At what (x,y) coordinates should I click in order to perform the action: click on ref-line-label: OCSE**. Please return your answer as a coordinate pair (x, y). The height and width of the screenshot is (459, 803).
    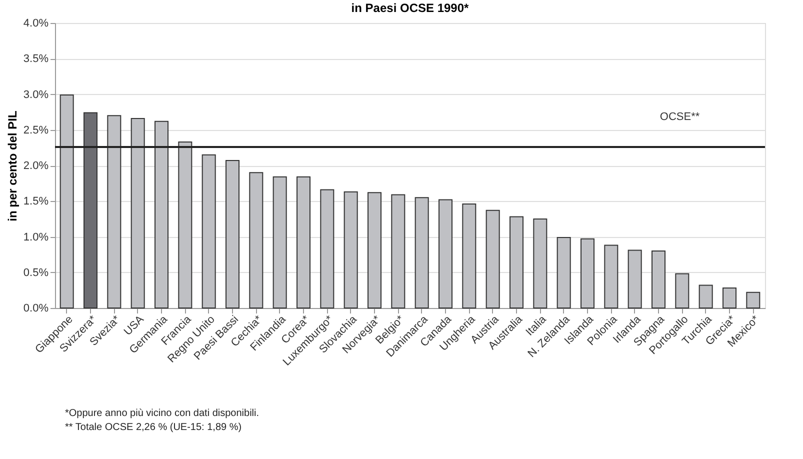
    Looking at the image, I should click on (680, 116).